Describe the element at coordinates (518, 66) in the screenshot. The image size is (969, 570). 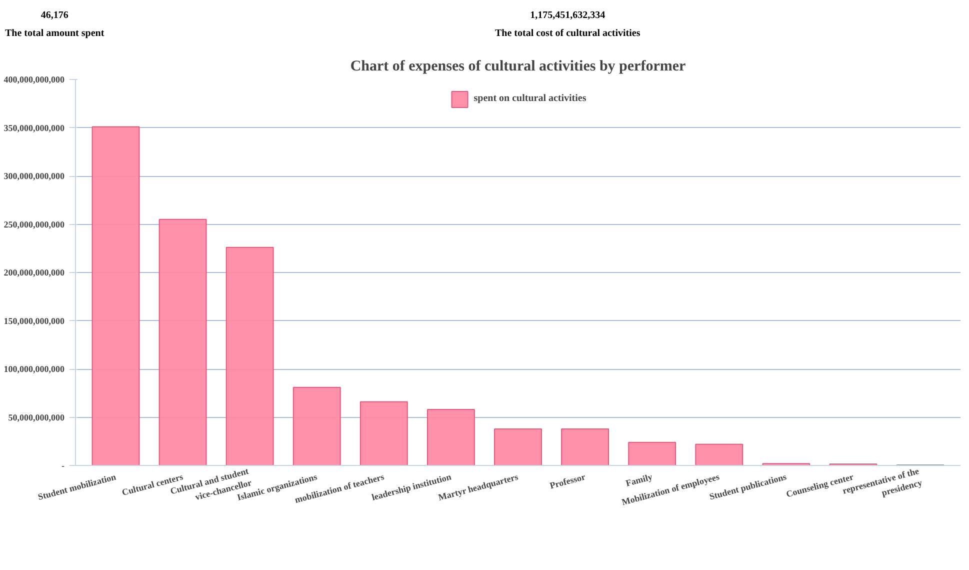
I see `chart-title: Chart of expenses of cultural activities by performer` at that location.